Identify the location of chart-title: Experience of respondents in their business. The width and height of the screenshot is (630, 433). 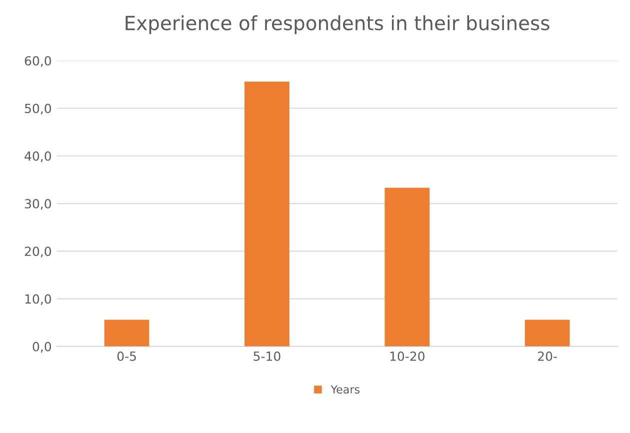
(338, 24).